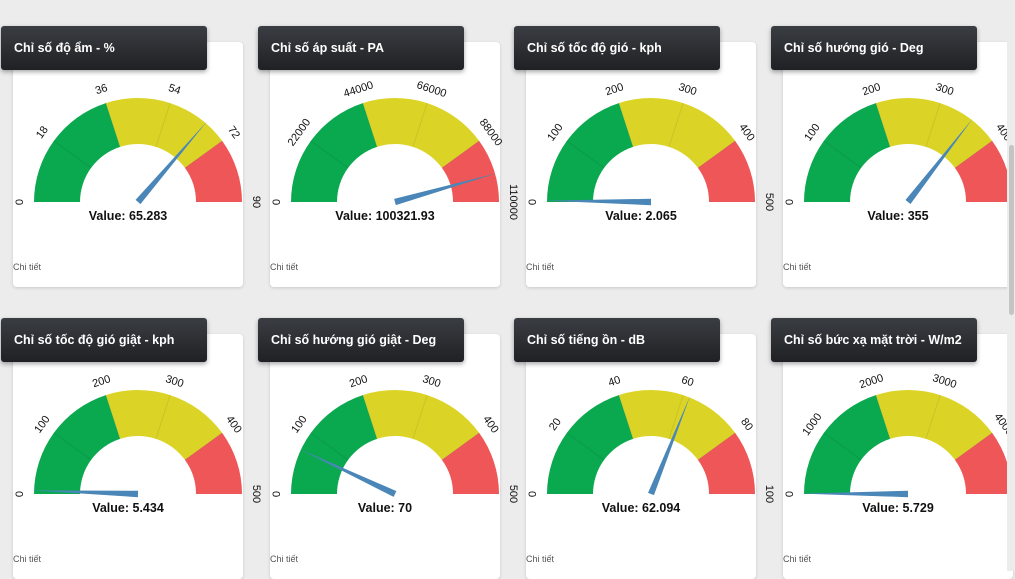 This screenshot has width=1015, height=579. Describe the element at coordinates (1011, 230) in the screenshot. I see `scrollbar-thumb` at that location.